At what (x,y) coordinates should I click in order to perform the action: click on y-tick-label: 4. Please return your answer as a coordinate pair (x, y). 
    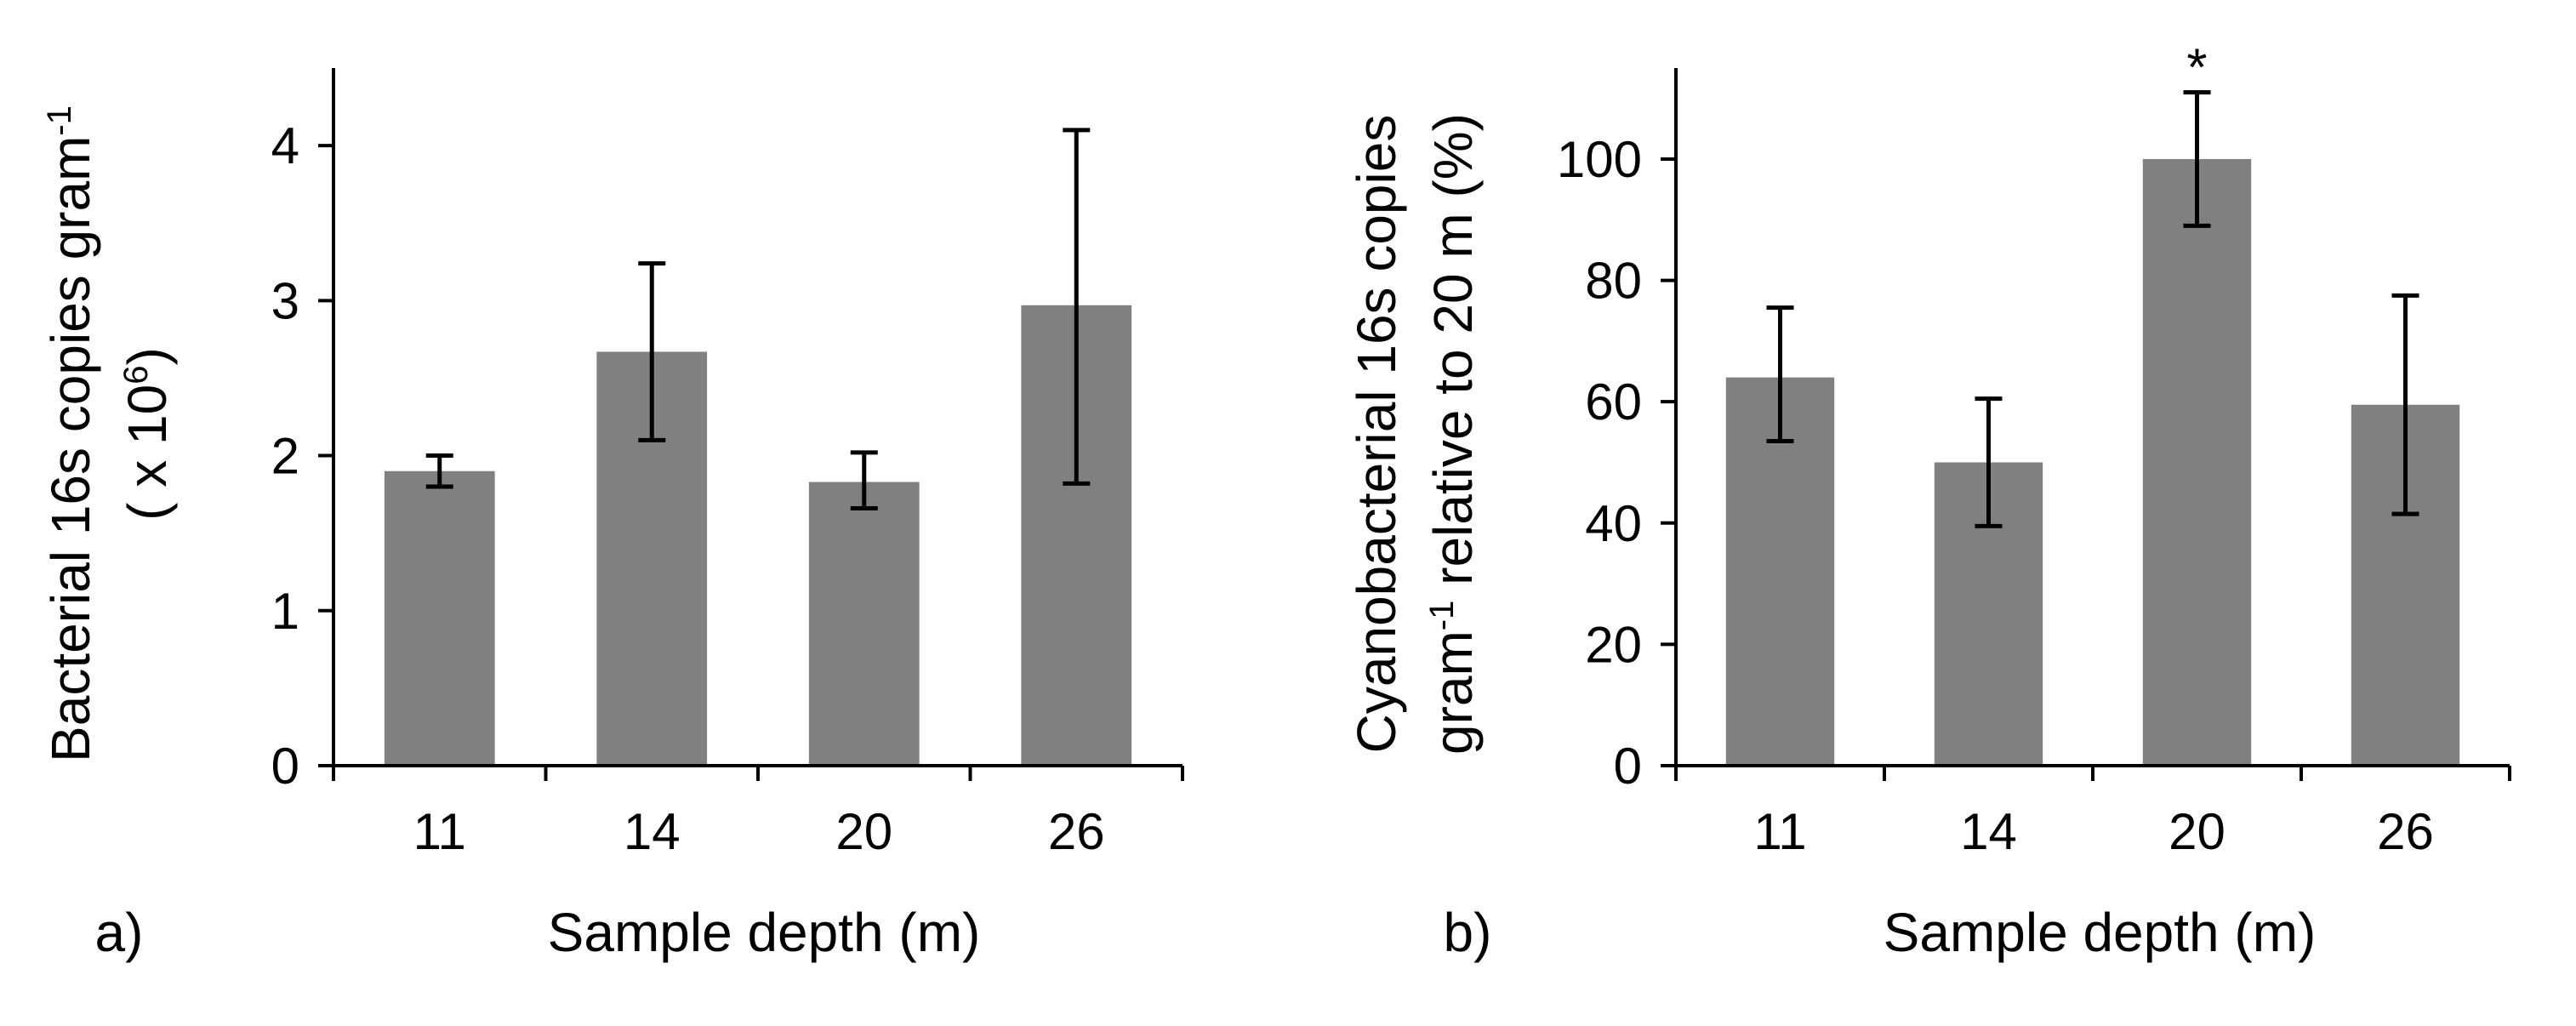
    Looking at the image, I should click on (285, 146).